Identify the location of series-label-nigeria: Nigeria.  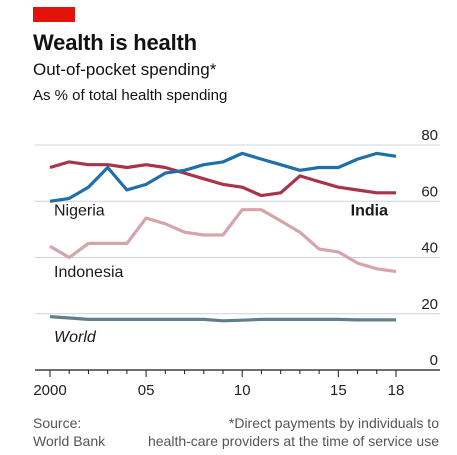
(79, 210).